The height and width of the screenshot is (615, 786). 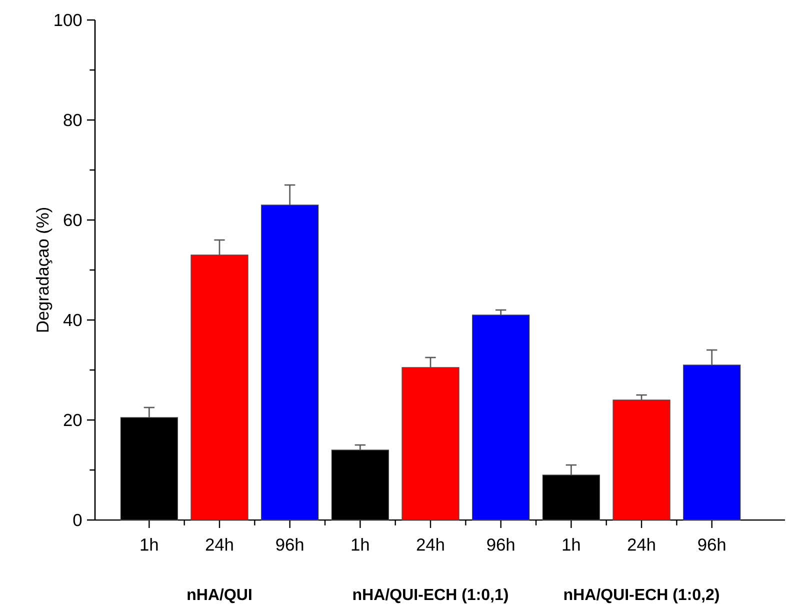 I want to click on y-axis-title: Degradaçao (%), so click(x=44, y=270).